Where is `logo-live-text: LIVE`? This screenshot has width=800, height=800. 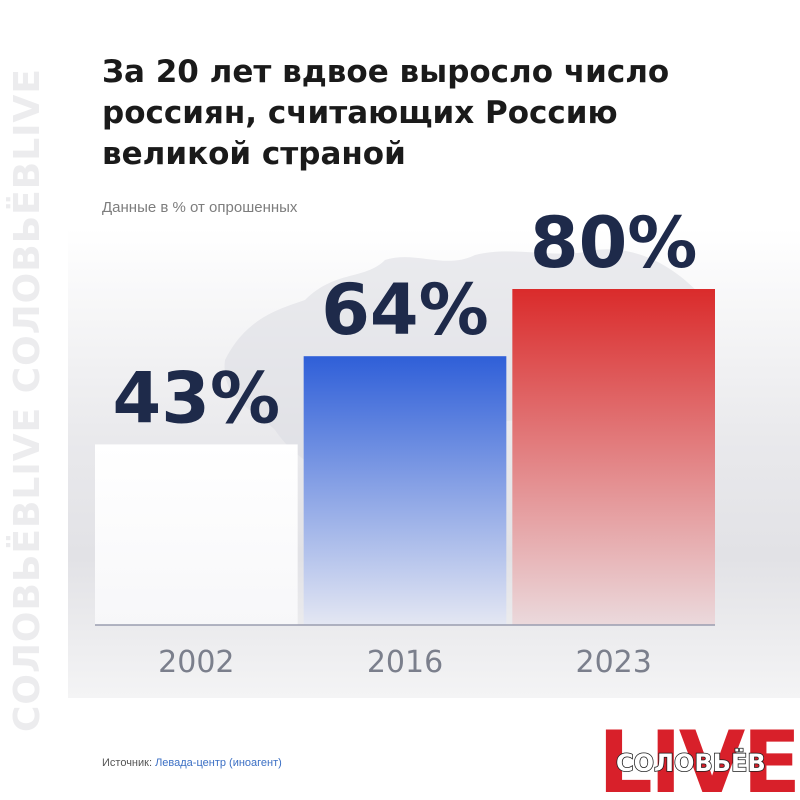
logo-live-text: LIVE is located at coordinates (699, 763).